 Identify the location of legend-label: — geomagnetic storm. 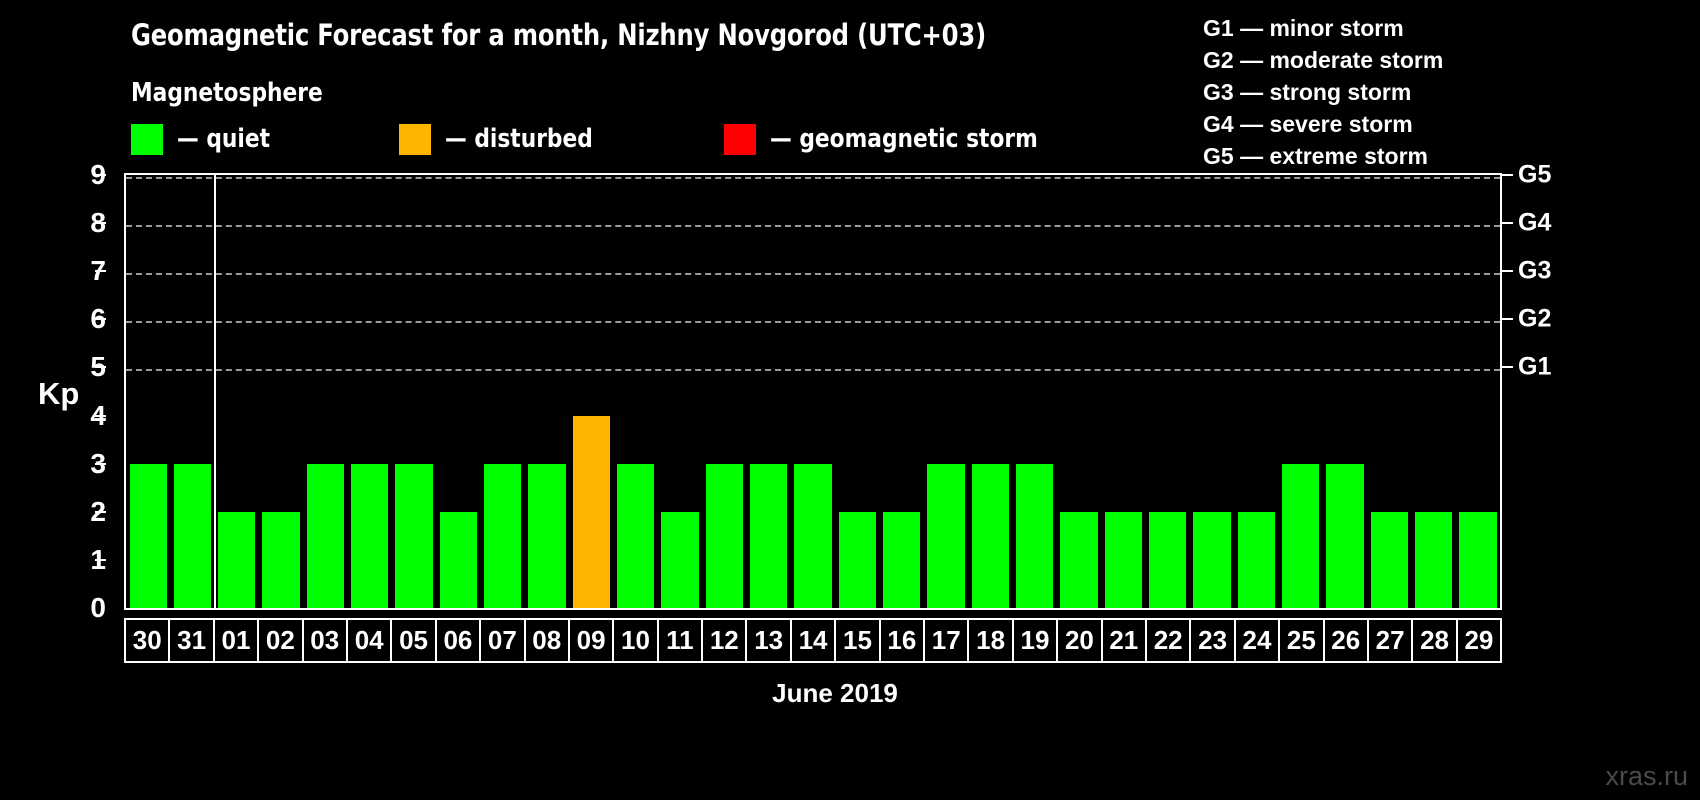
(903, 139).